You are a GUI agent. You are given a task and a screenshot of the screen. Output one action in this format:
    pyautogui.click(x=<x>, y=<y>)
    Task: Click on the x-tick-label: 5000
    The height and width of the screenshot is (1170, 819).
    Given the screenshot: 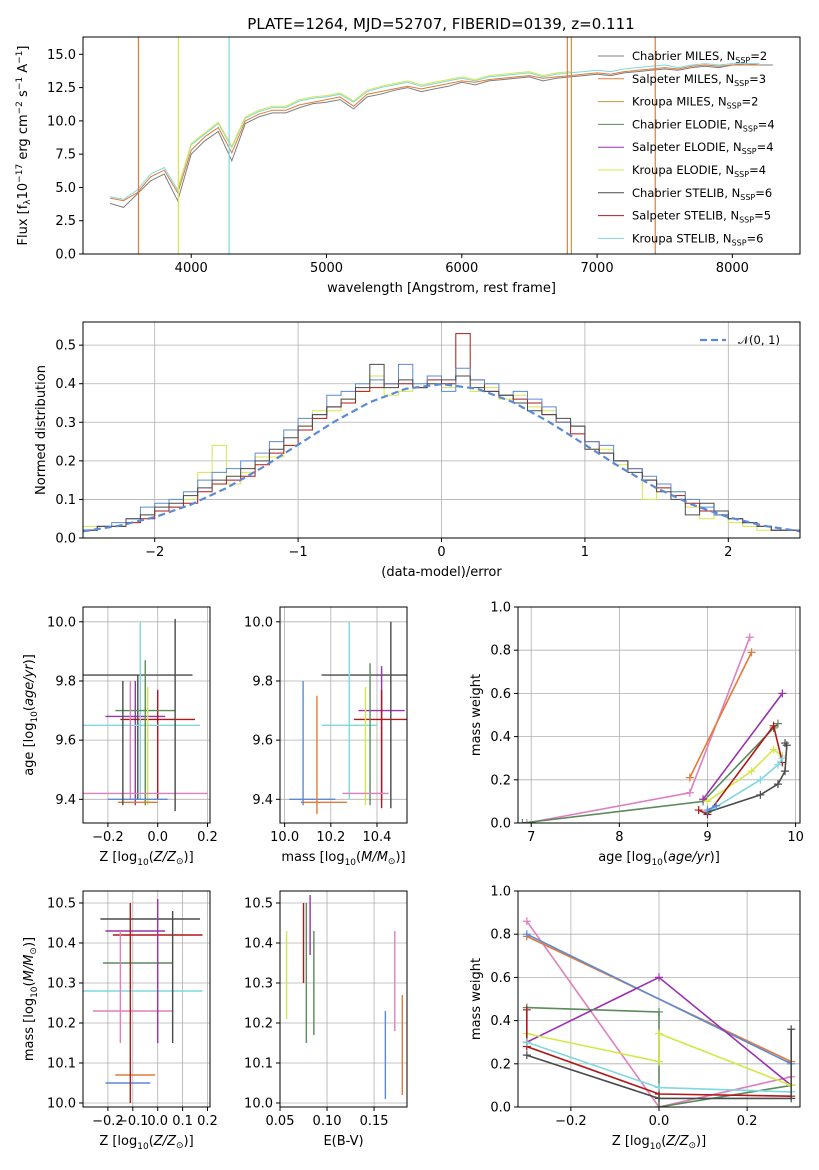 What is the action you would take?
    pyautogui.click(x=326, y=268)
    